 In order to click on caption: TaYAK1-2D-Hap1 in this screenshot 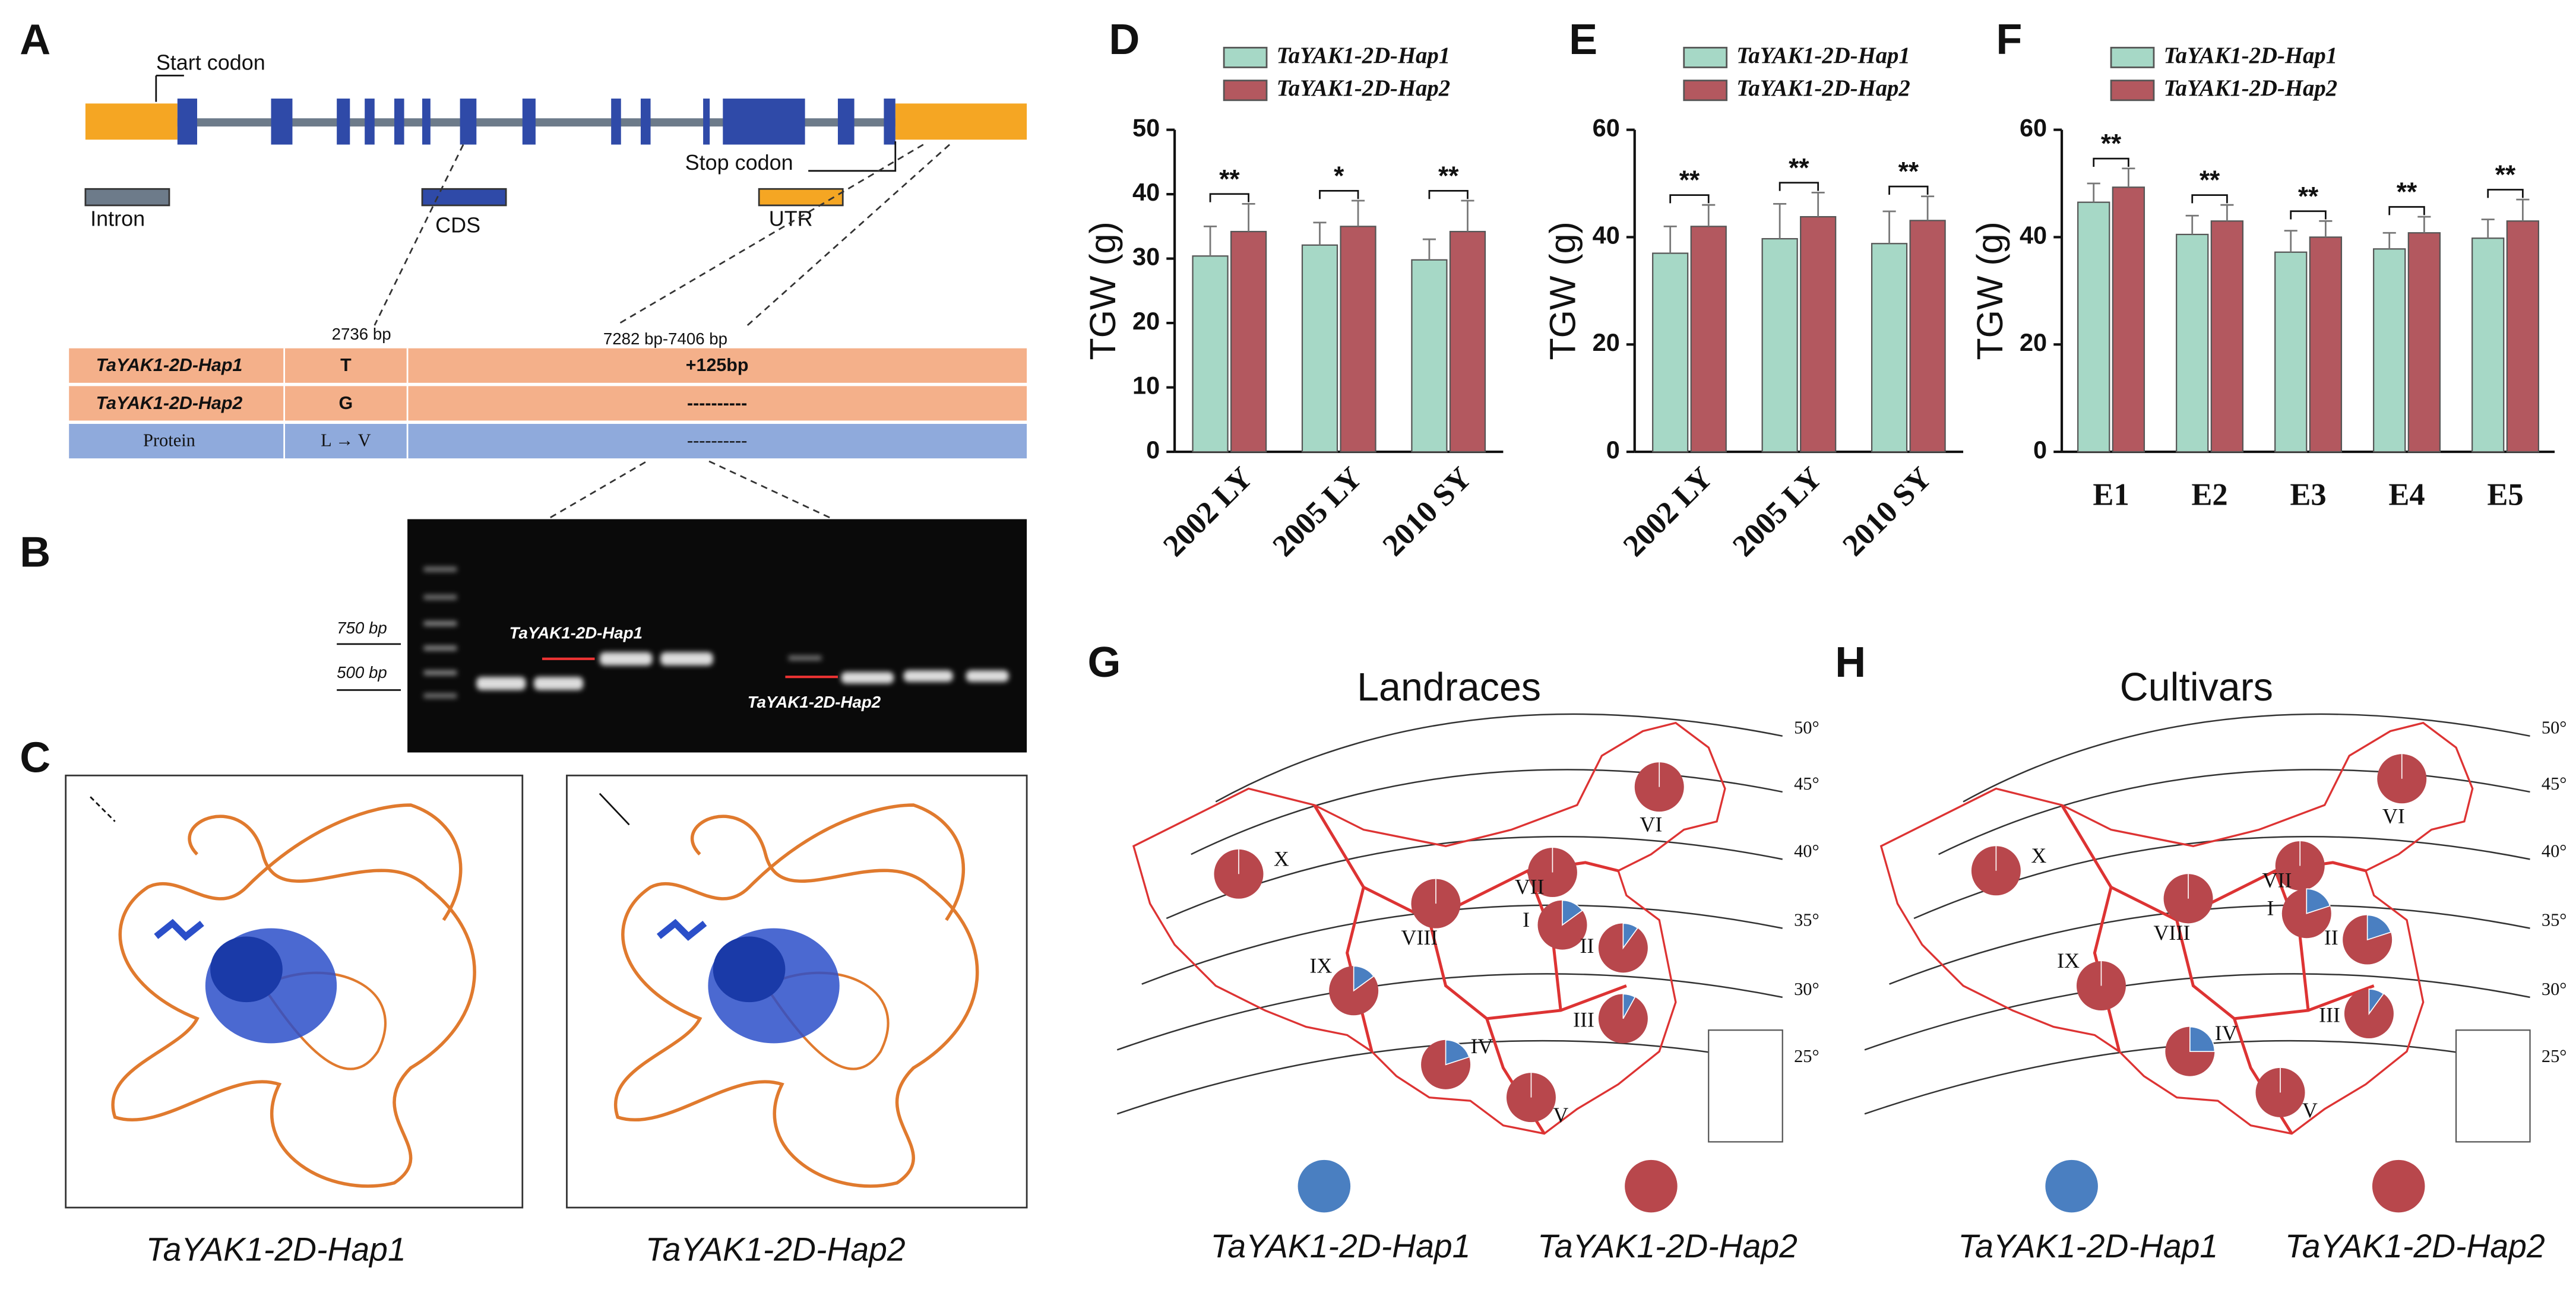, I will do `click(276, 1249)`.